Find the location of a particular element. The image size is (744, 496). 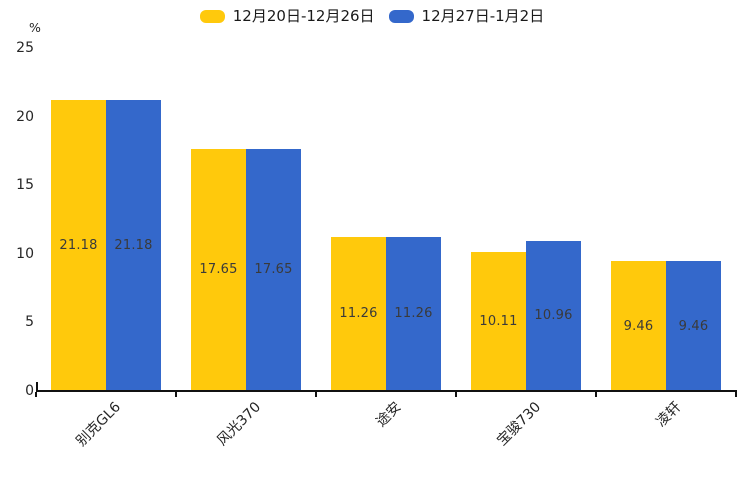

bar: 10.11 is located at coordinates (498, 321).